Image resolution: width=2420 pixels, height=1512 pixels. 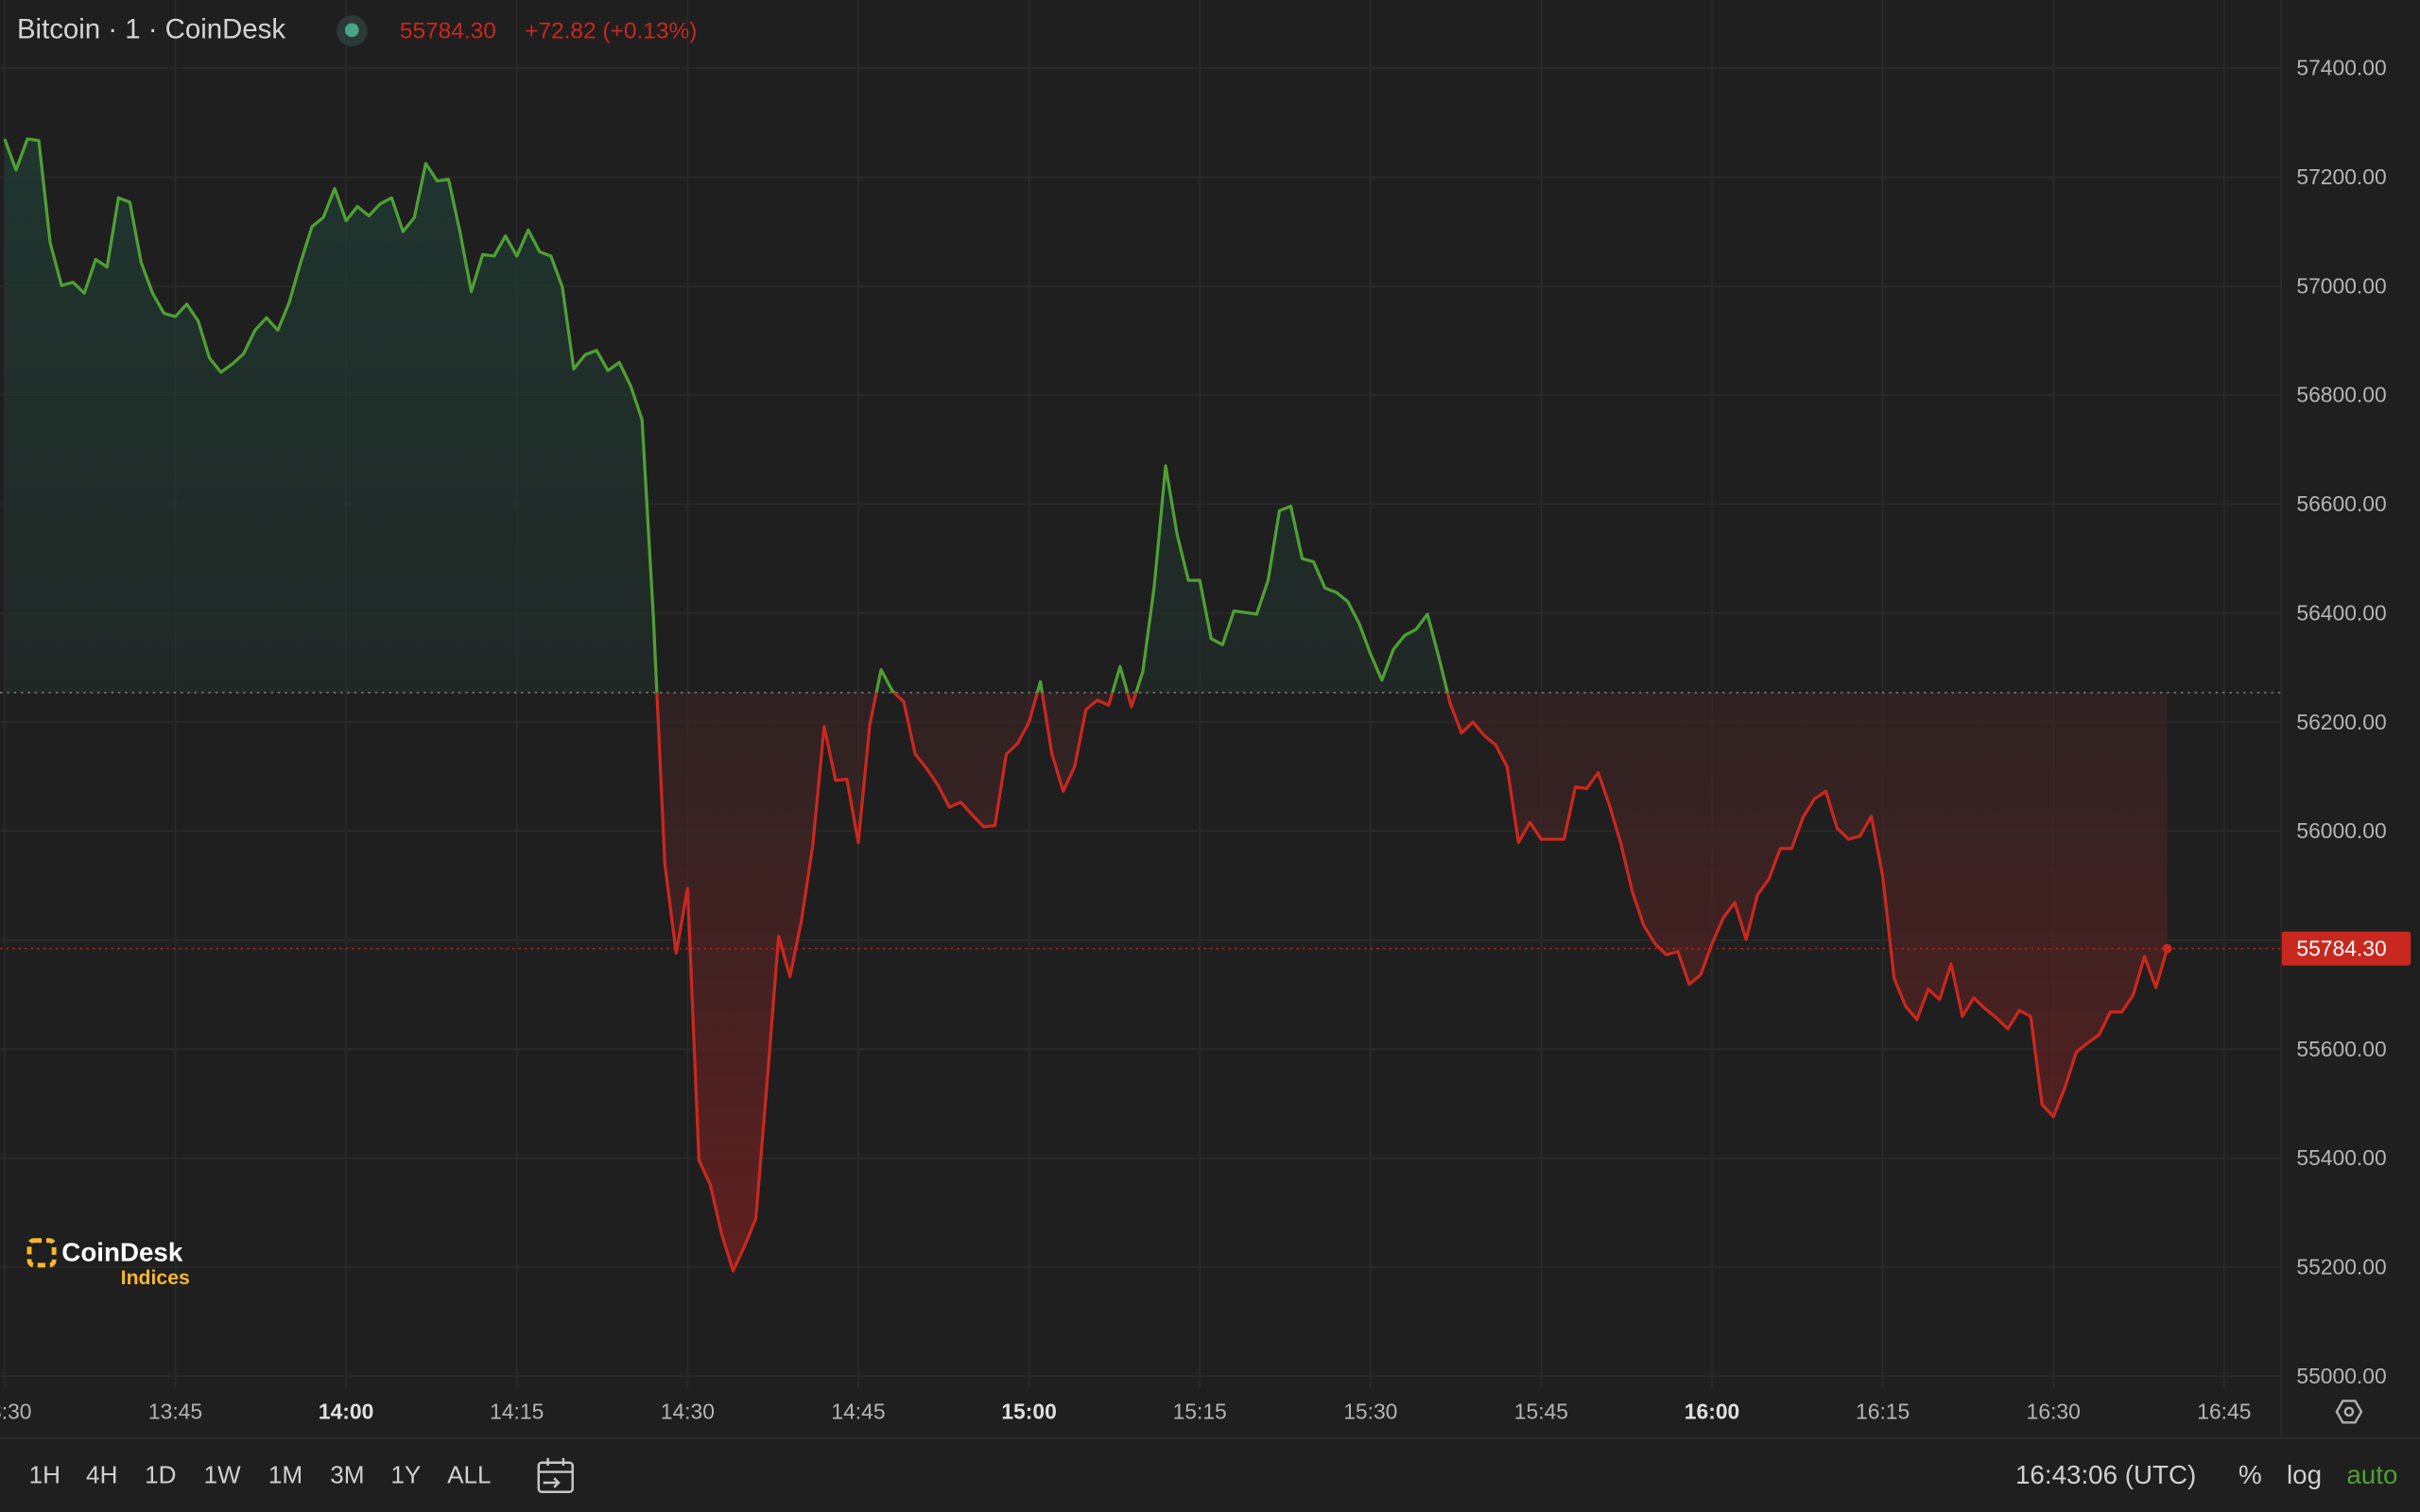 I want to click on percent-toggle: %, so click(x=2250, y=1474).